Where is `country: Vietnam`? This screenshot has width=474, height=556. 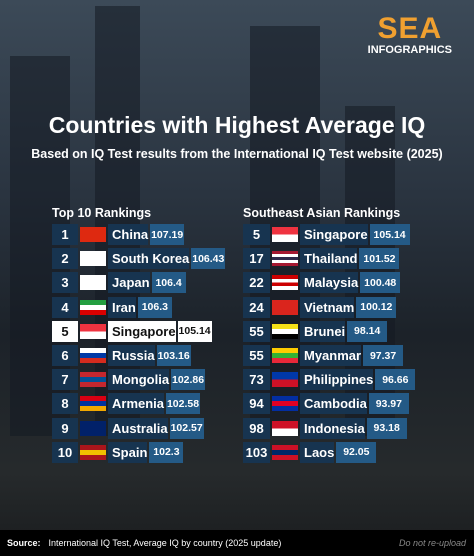 country: Vietnam is located at coordinates (327, 307).